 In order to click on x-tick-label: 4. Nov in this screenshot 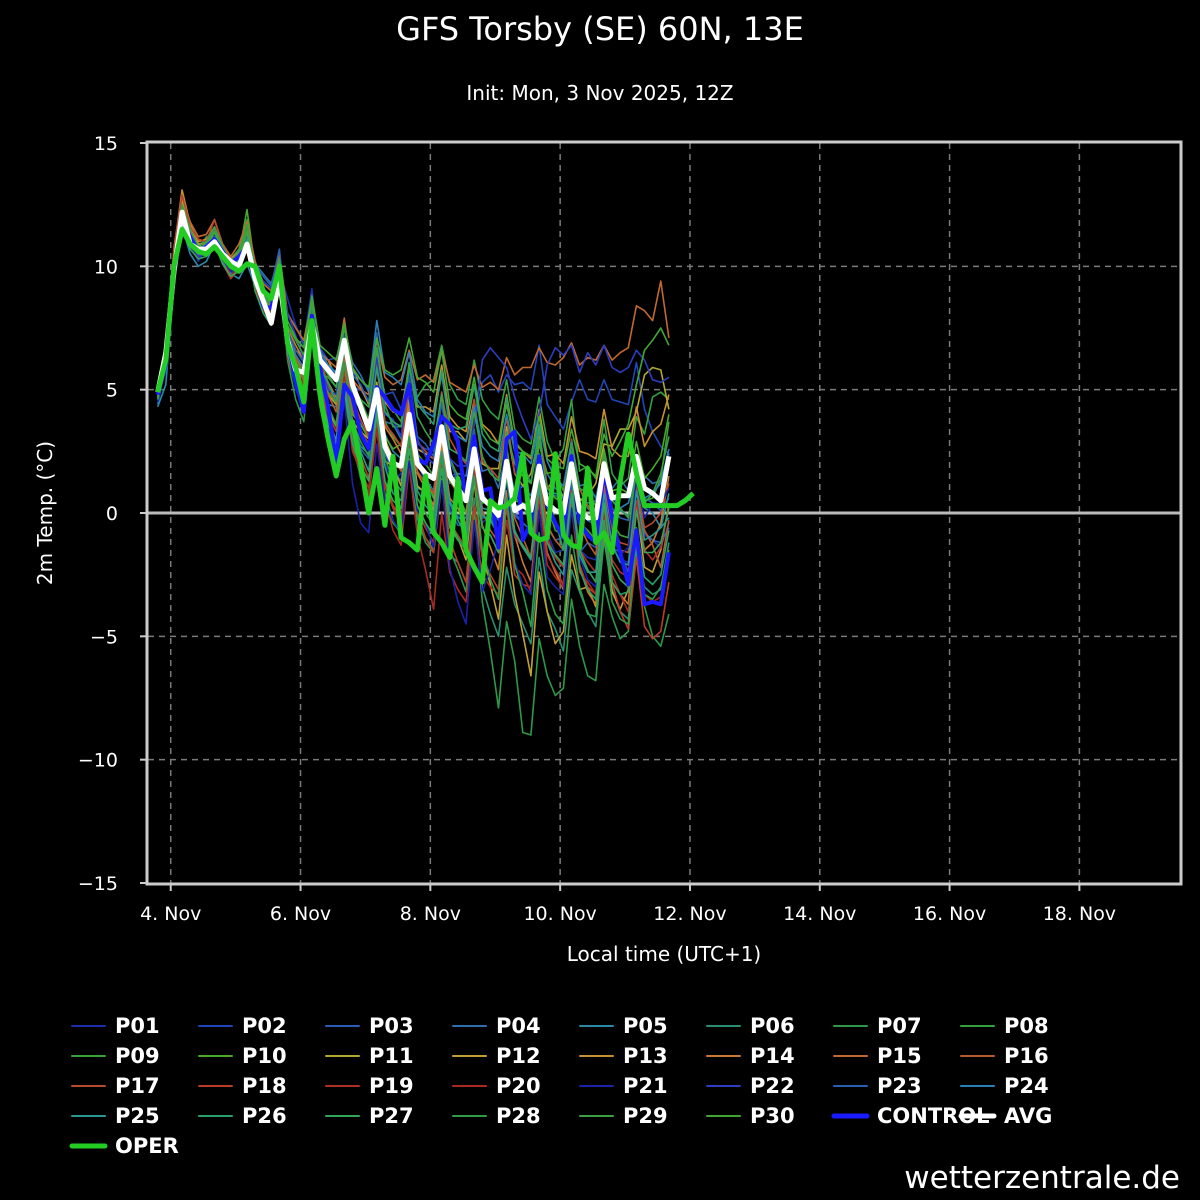, I will do `click(170, 914)`.